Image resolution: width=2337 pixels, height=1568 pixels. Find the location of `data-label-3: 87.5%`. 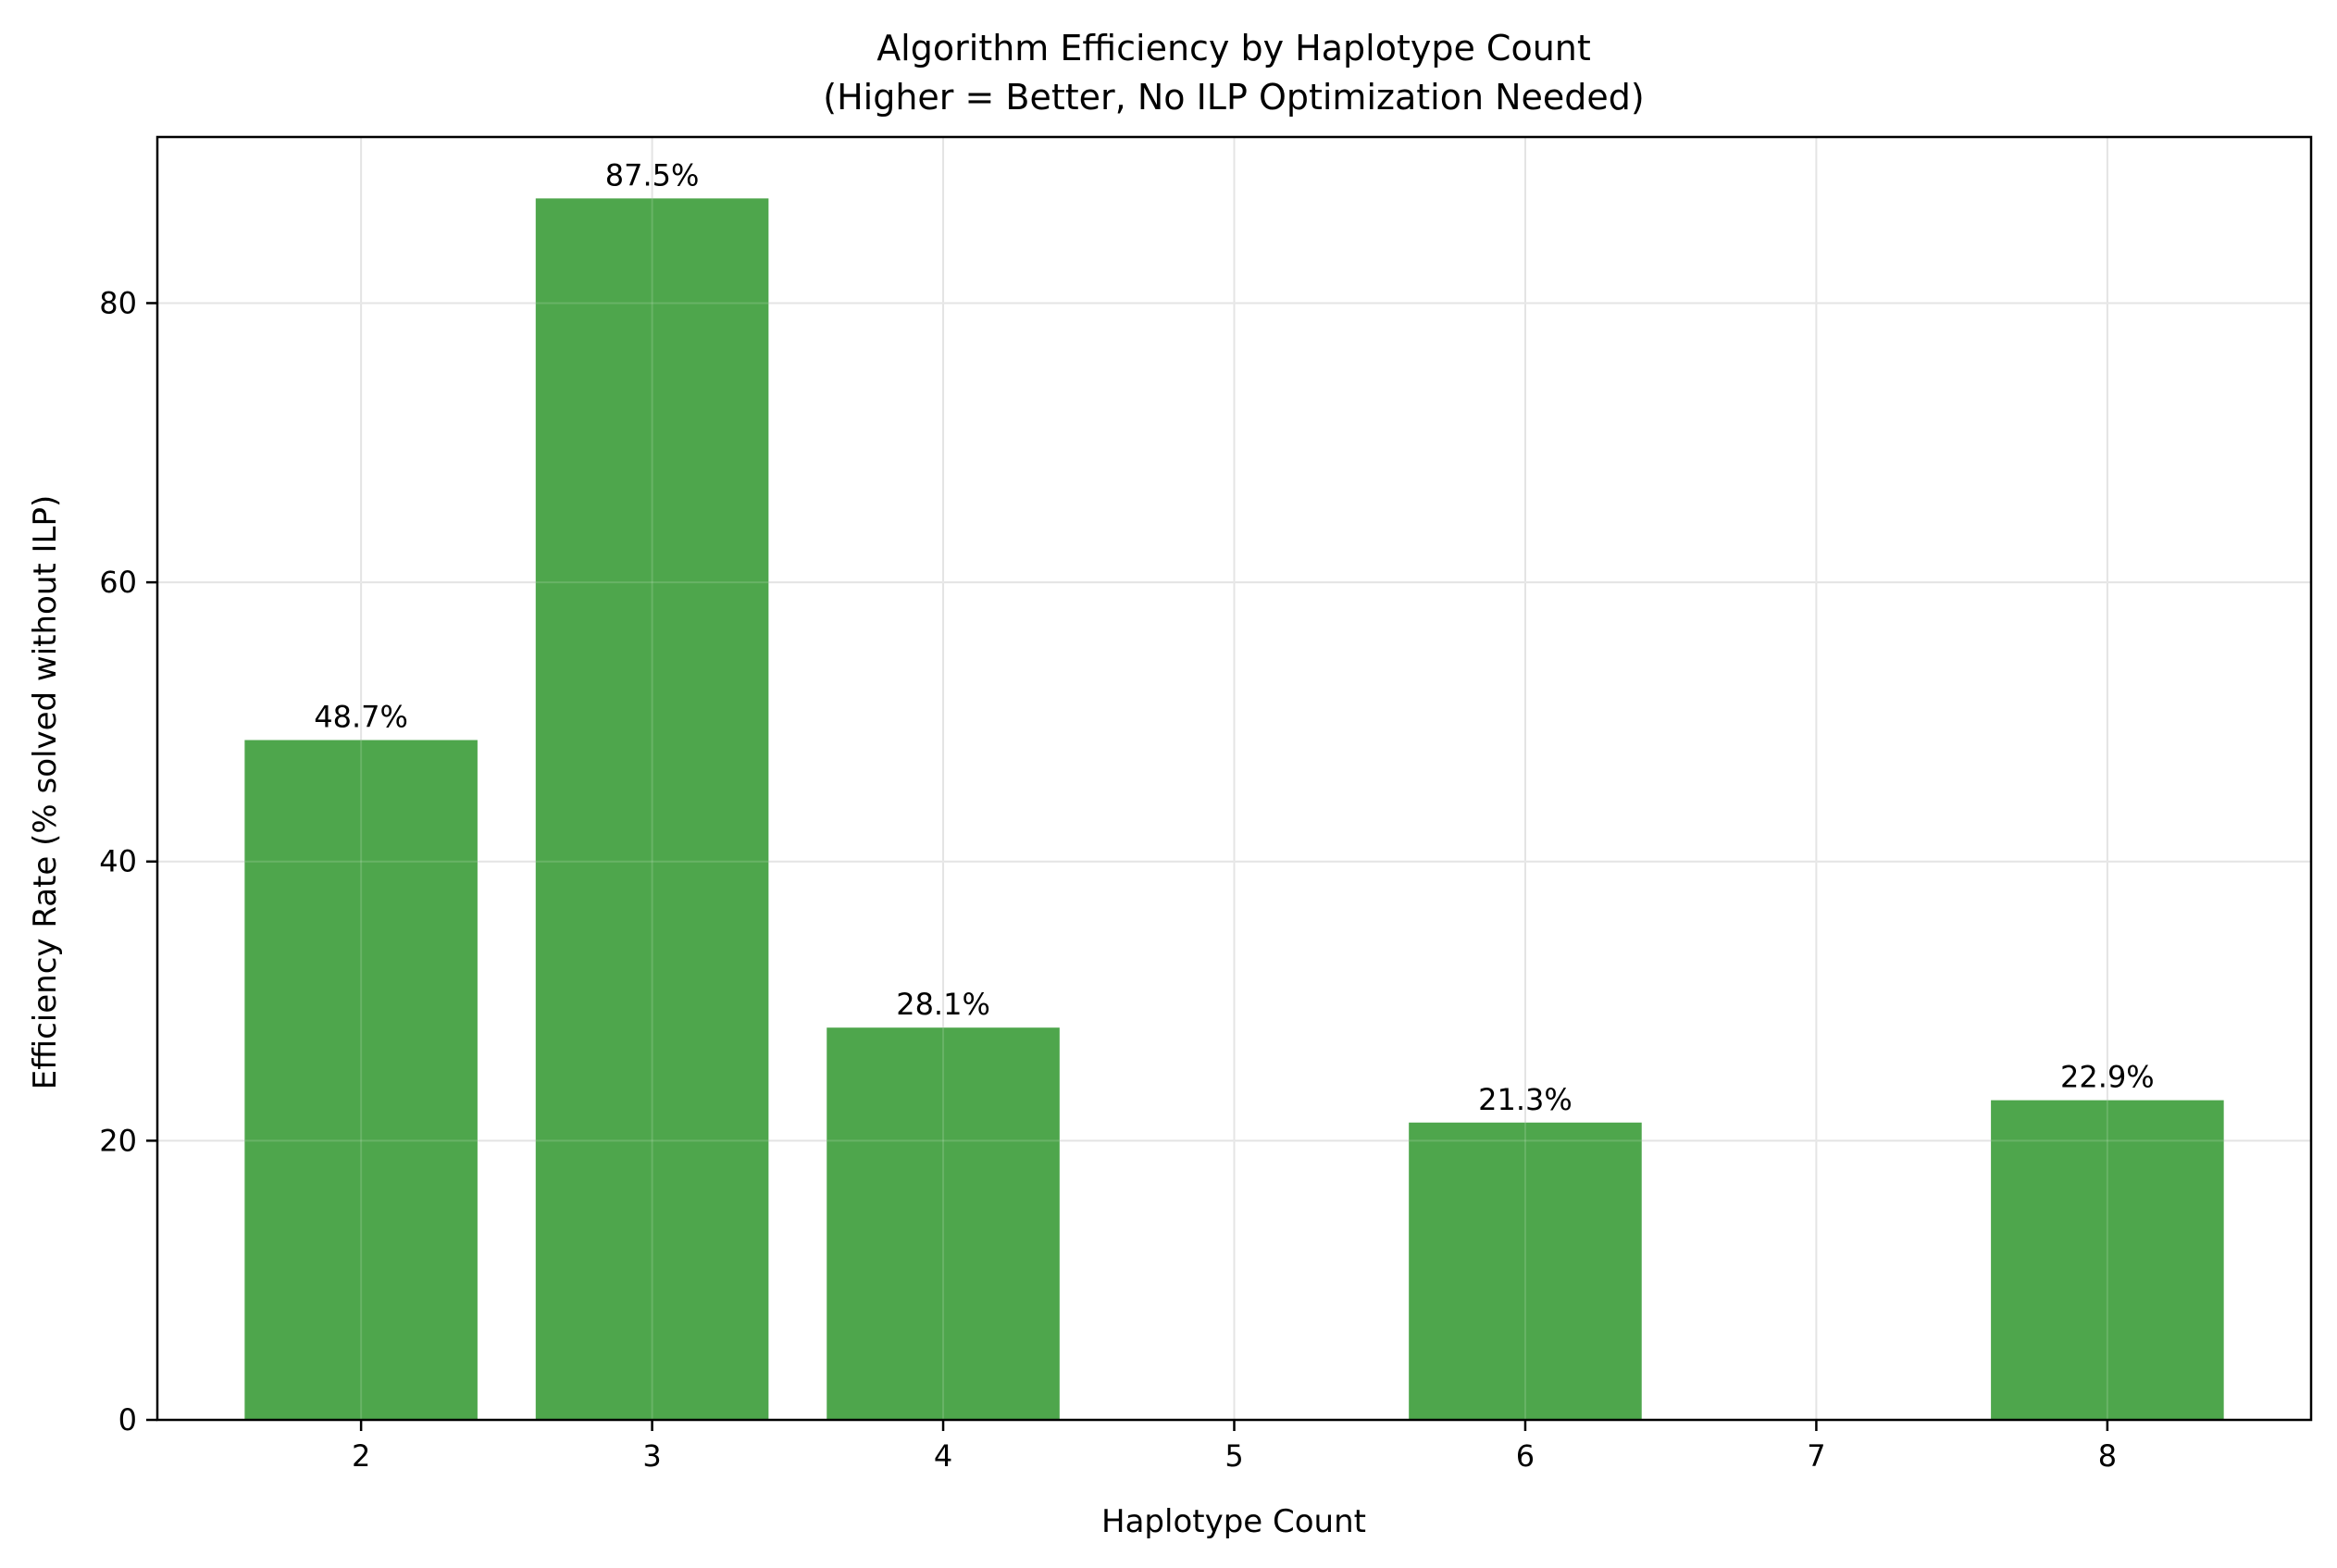

data-label-3: 87.5% is located at coordinates (652, 175).